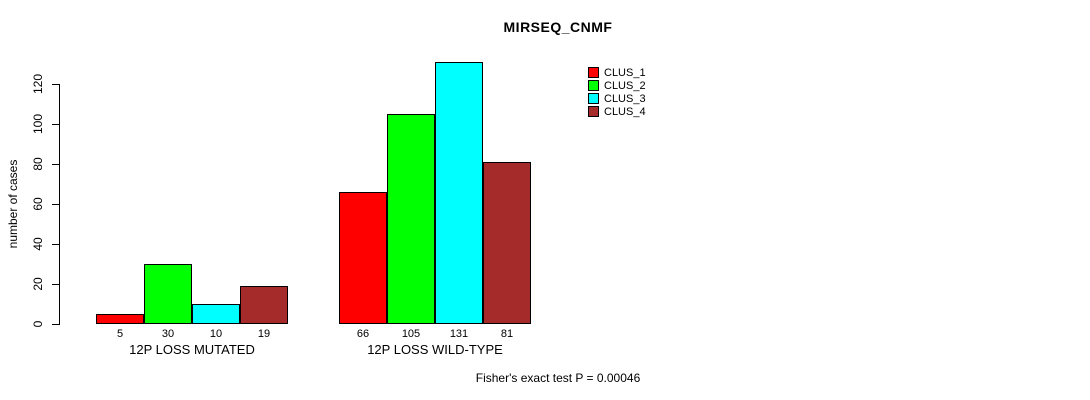 The width and height of the screenshot is (1090, 400). I want to click on y-tick-label: 20, so click(38, 284).